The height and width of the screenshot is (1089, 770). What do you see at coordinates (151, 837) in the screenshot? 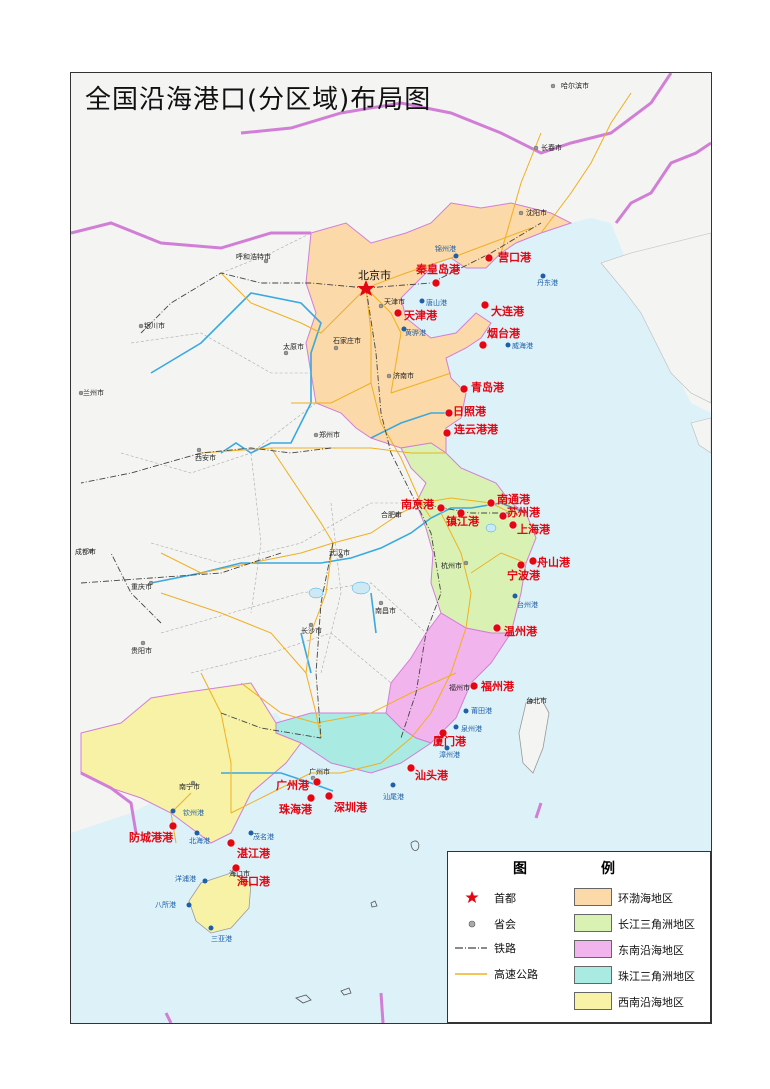
I see `major-port-label: 防城港港` at bounding box center [151, 837].